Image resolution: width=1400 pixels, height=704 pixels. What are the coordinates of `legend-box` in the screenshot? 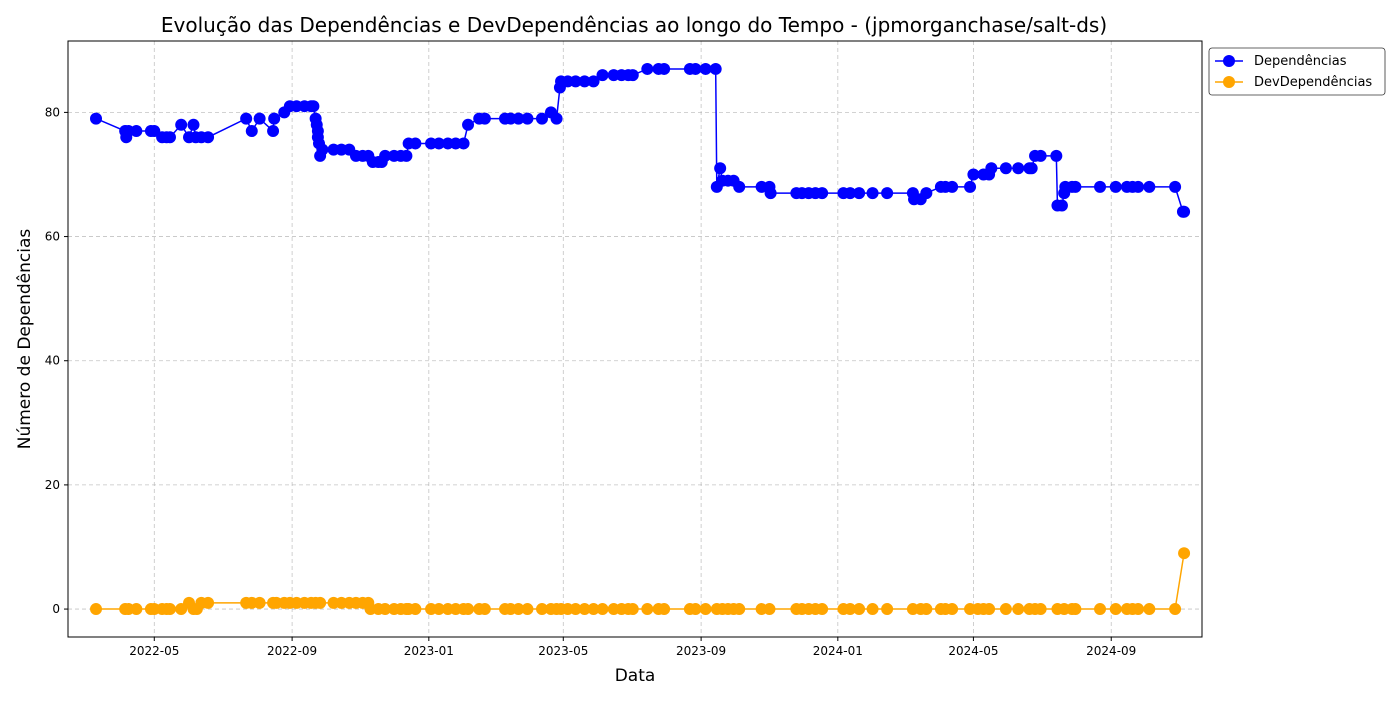 It's located at (1297, 71).